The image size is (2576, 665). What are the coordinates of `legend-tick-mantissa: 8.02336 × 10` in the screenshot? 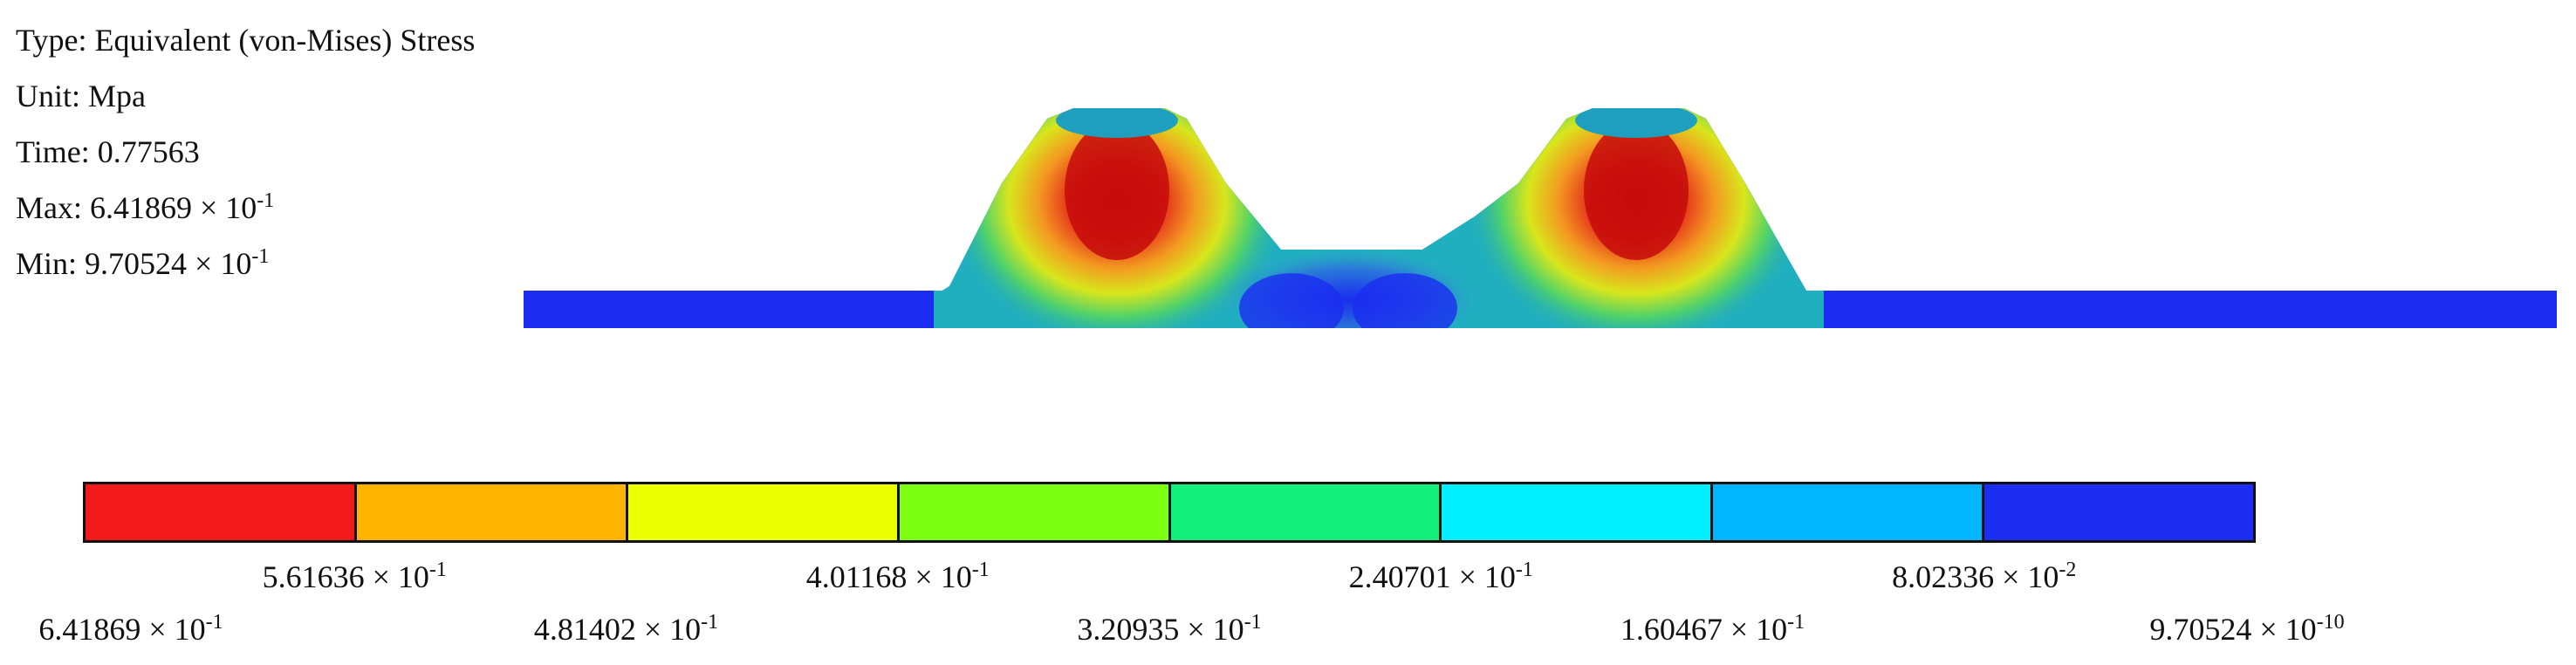 It's located at (1976, 576).